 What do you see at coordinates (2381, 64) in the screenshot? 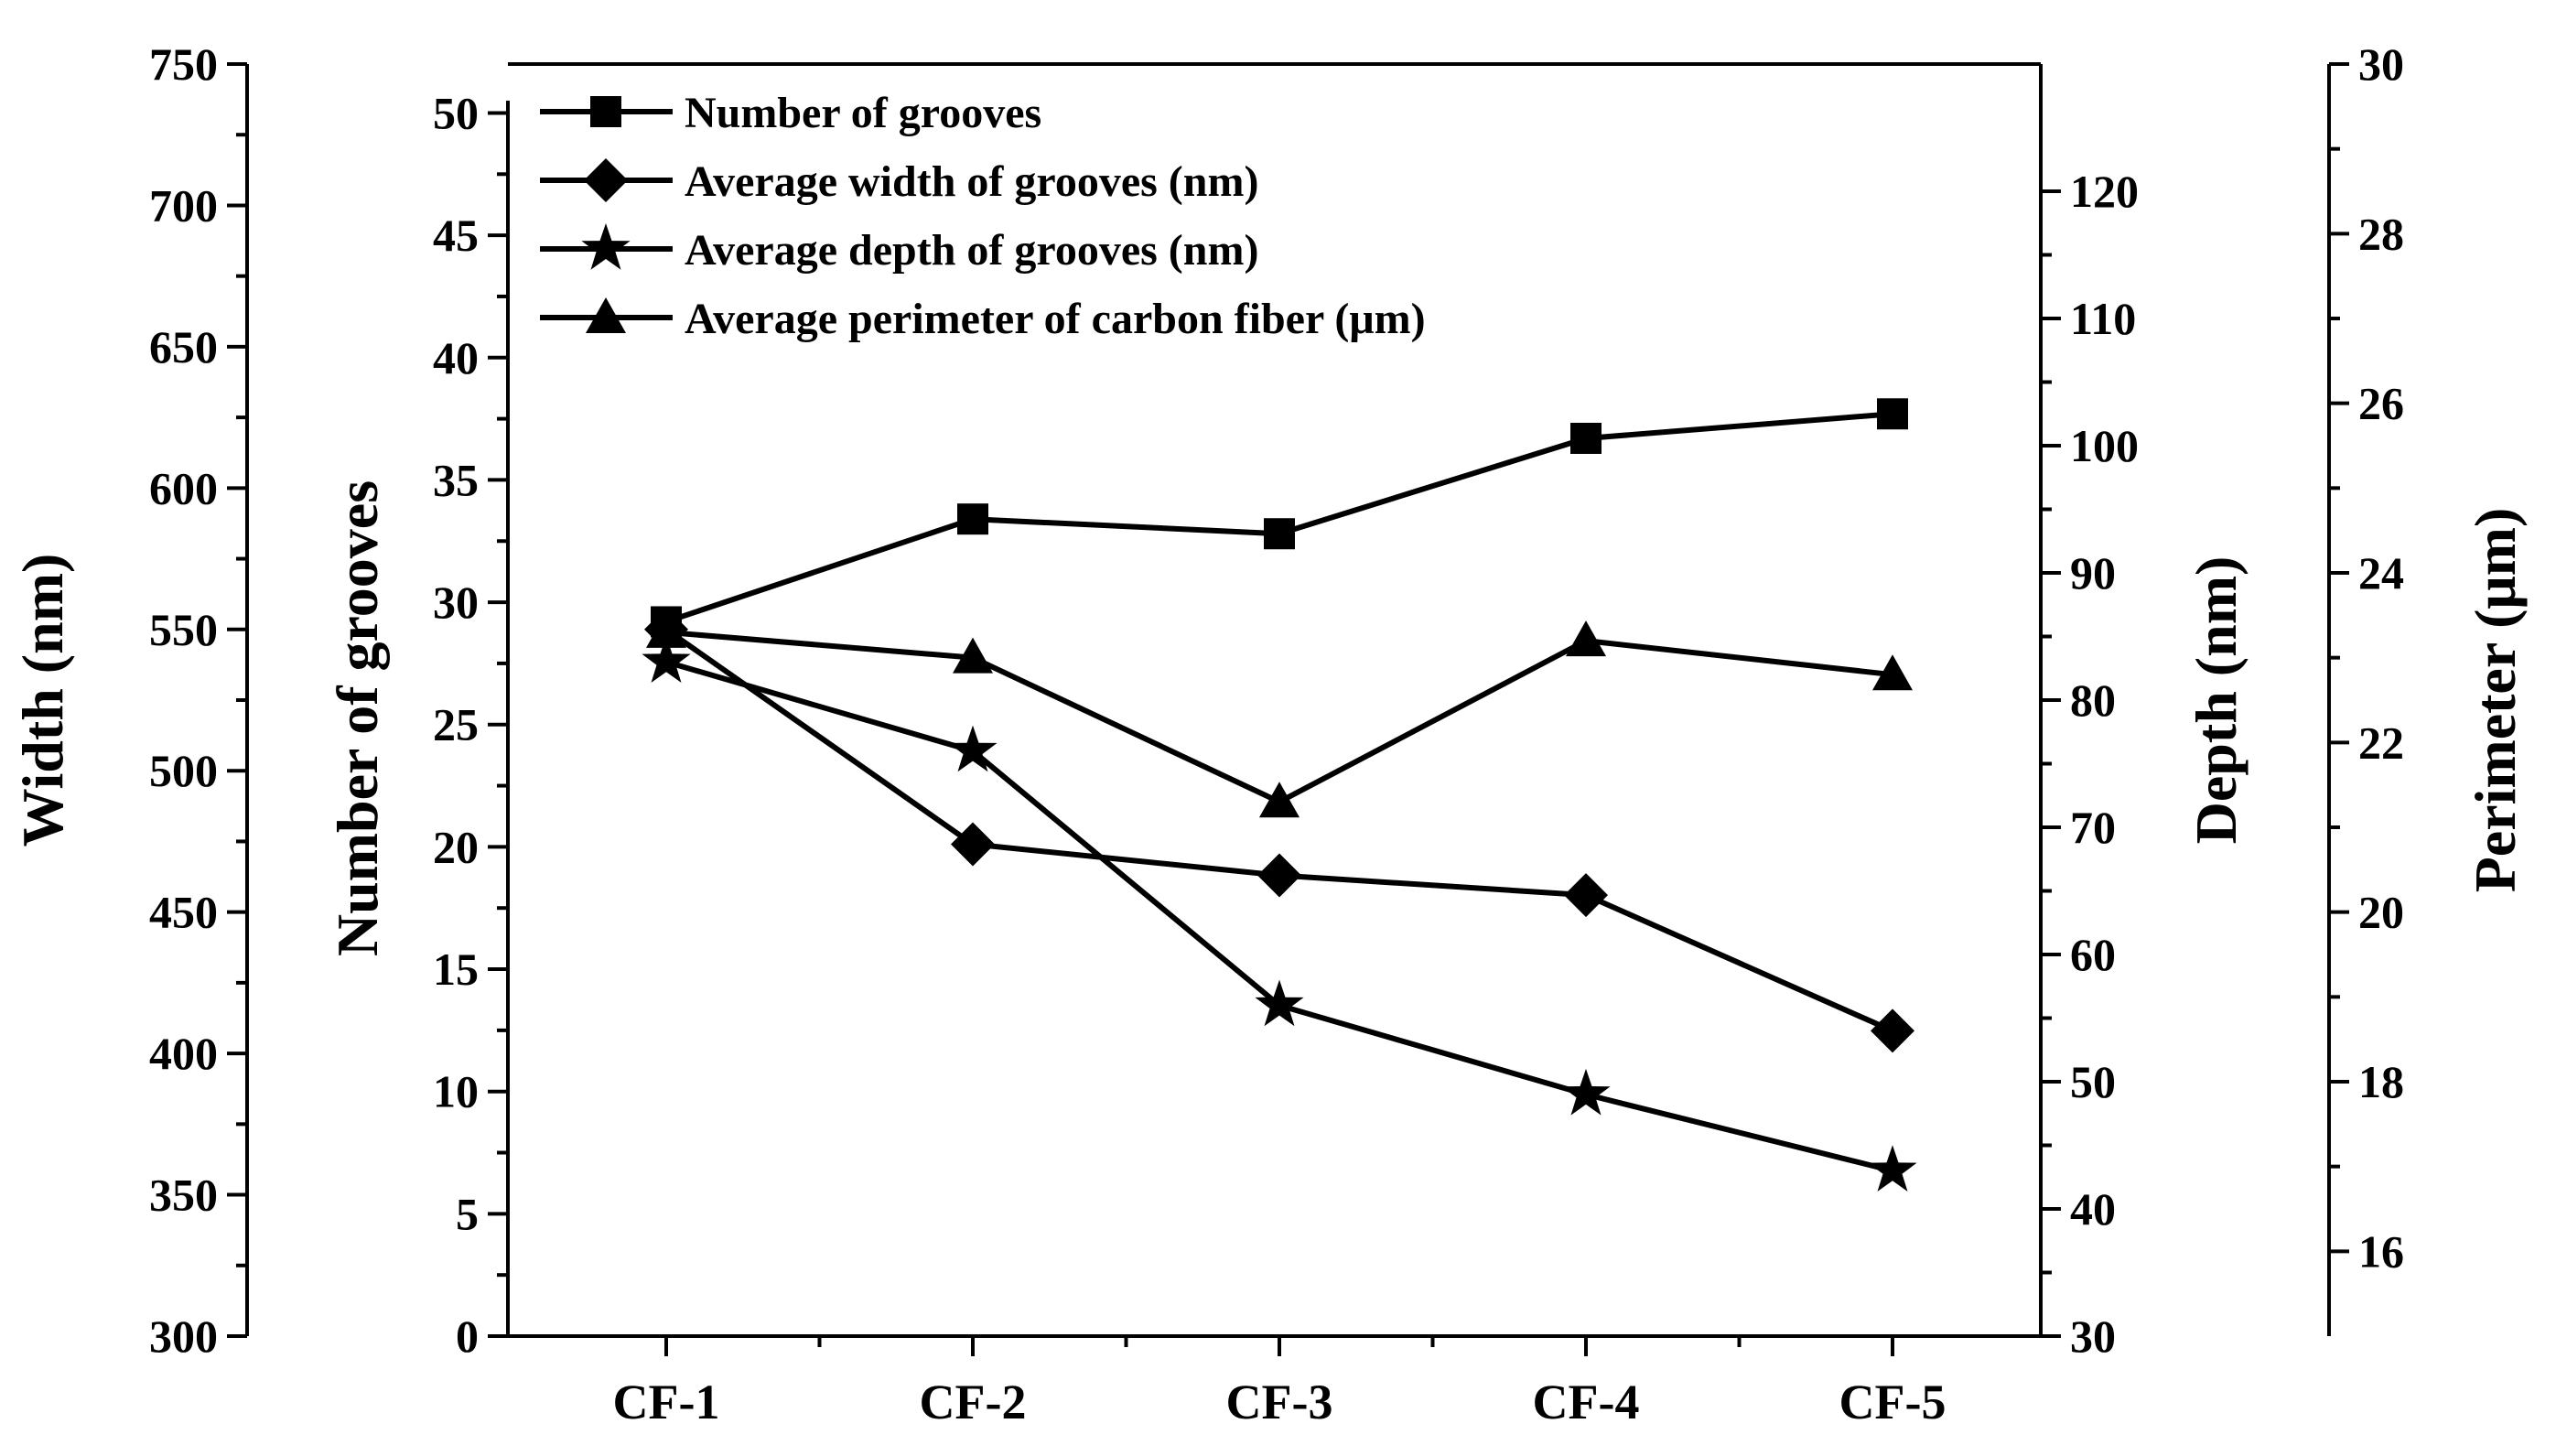
I see `perimeter-tick-label: 30` at bounding box center [2381, 64].